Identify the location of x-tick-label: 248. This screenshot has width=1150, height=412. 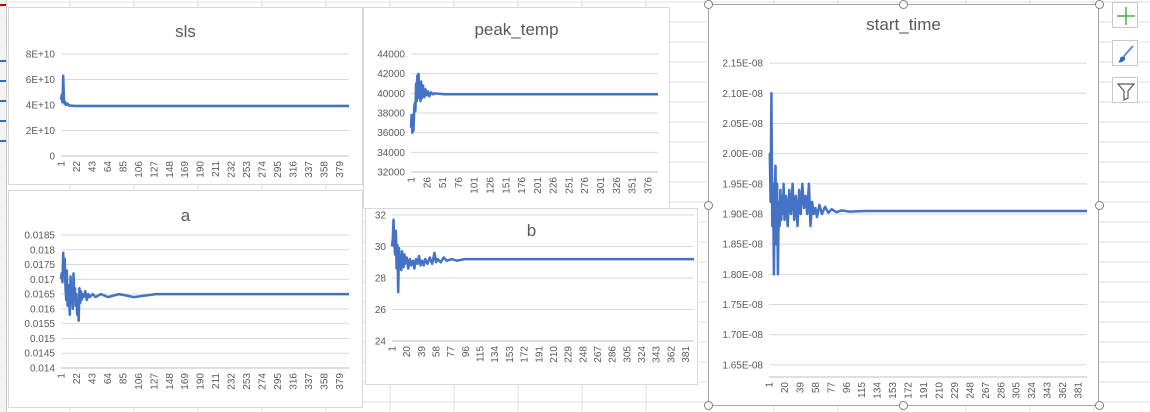
(583, 354).